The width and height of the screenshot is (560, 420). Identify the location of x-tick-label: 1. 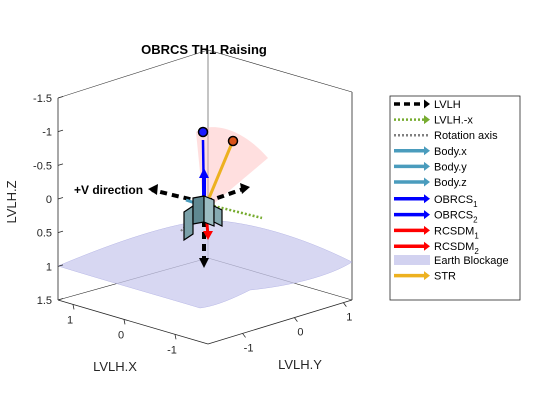
(70, 320).